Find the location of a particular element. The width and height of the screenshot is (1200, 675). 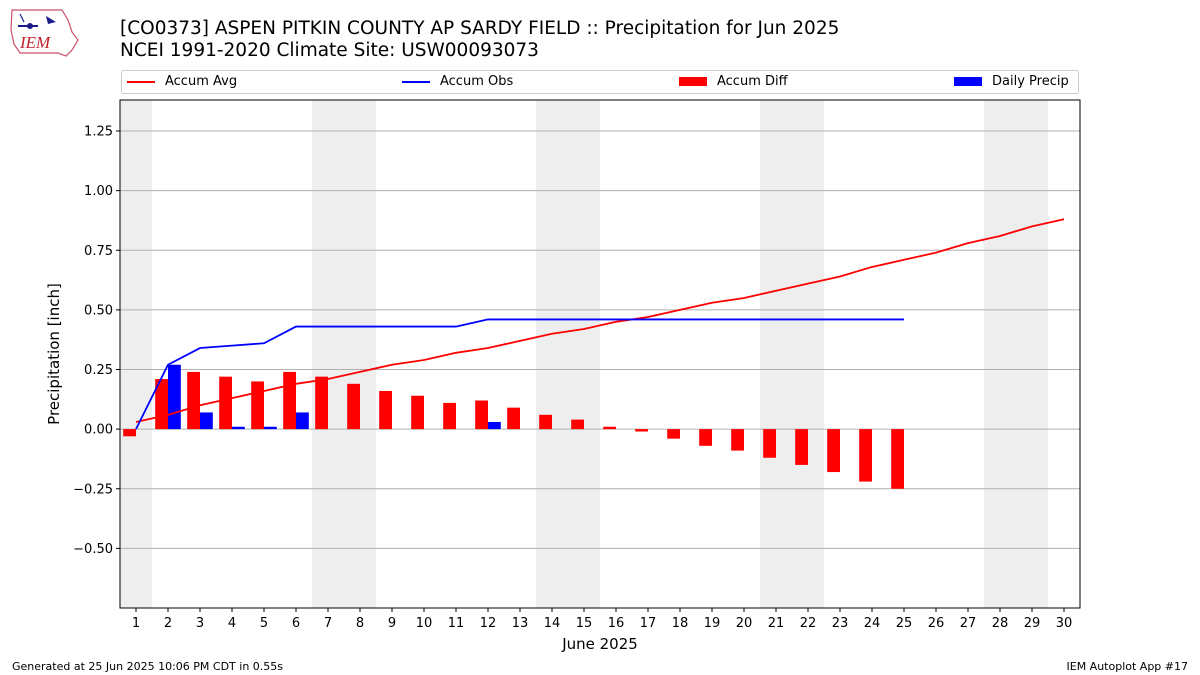

legend-item-accum-diff: Accum Diff is located at coordinates (733, 81).